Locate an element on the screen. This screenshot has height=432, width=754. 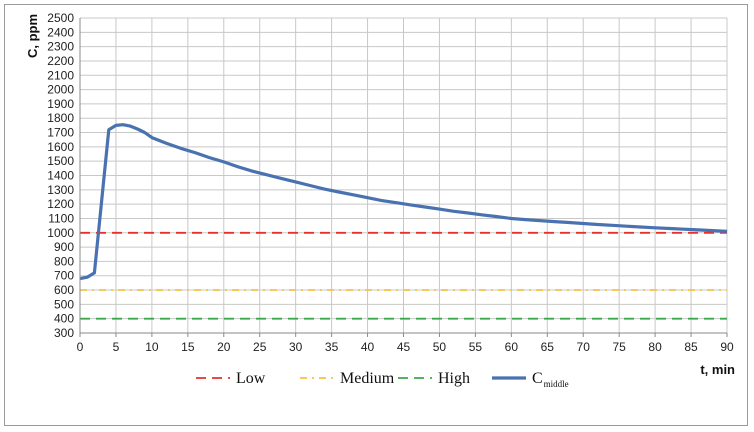
y-axis-title: C, ppm is located at coordinates (32, 36).